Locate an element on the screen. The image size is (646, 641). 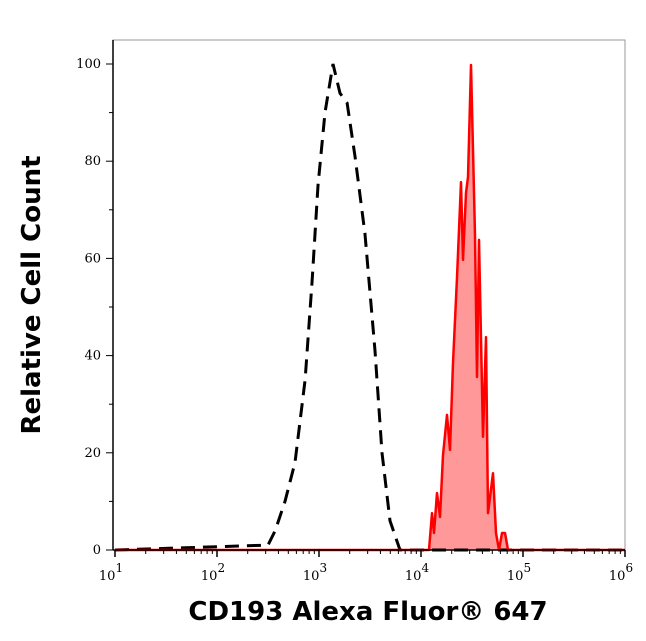
y-tick-label: 0 is located at coordinates (97, 550).